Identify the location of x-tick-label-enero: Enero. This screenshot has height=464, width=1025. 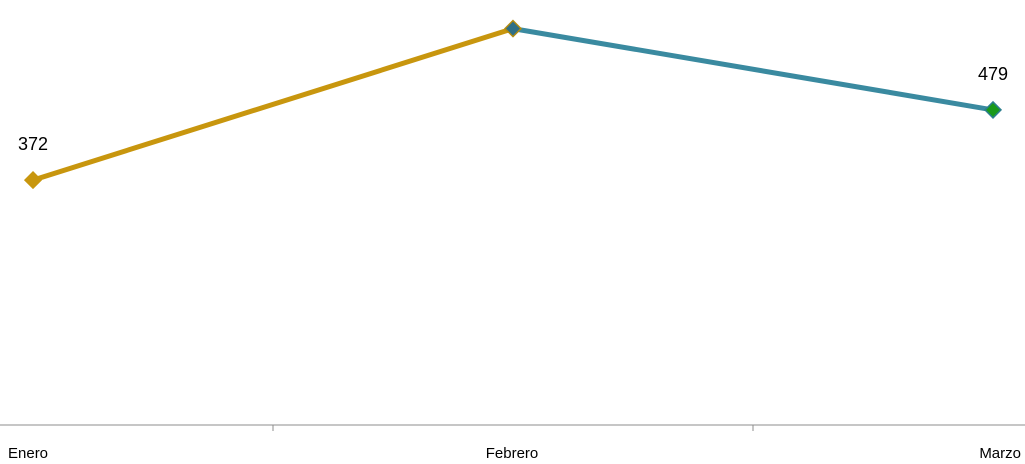
(28, 453).